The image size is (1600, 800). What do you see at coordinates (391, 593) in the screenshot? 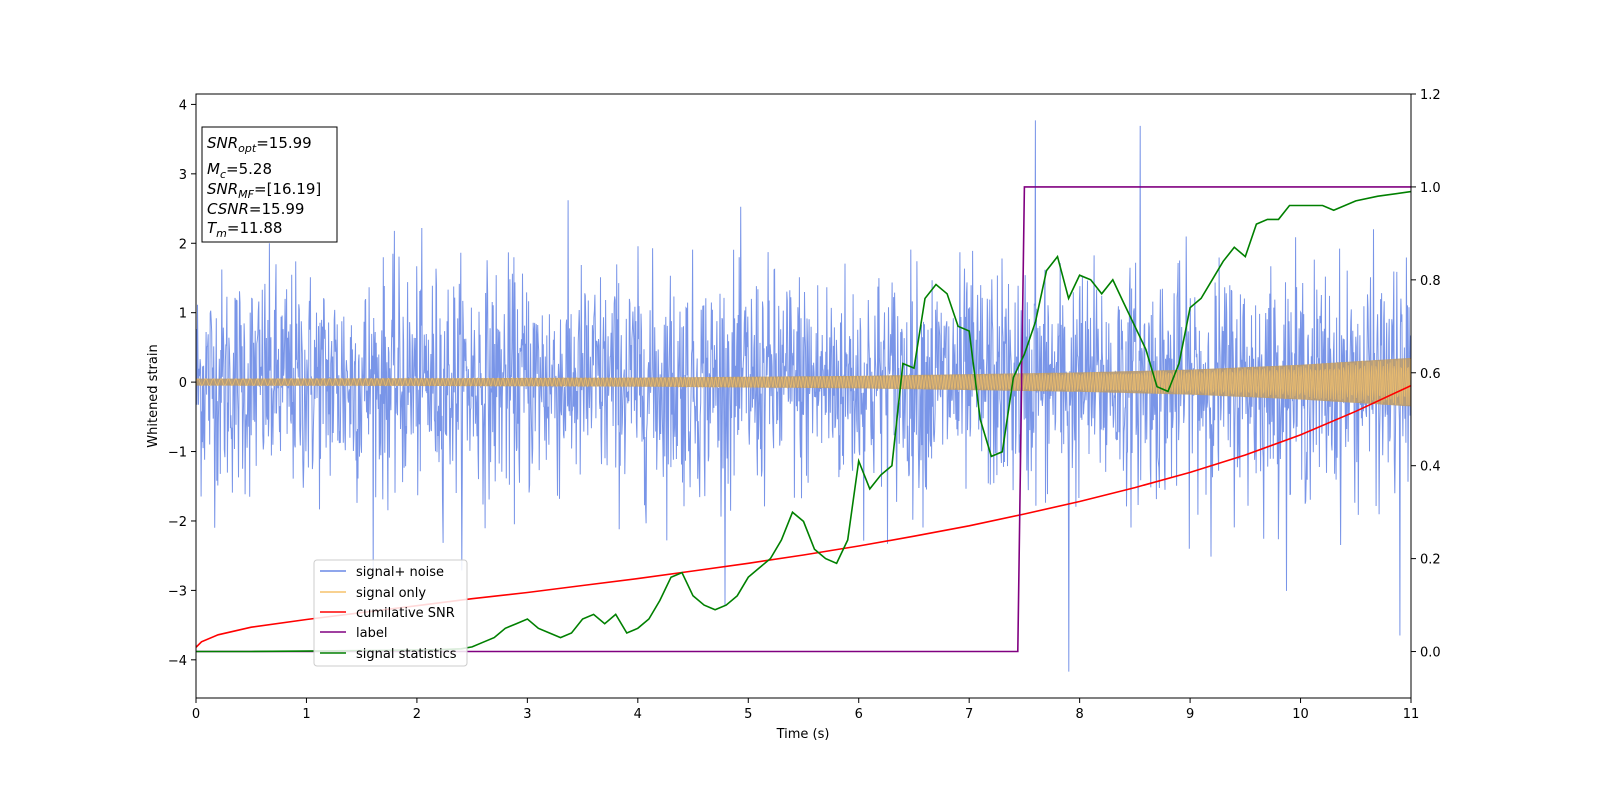
I see `svg-text: signal only` at bounding box center [391, 593].